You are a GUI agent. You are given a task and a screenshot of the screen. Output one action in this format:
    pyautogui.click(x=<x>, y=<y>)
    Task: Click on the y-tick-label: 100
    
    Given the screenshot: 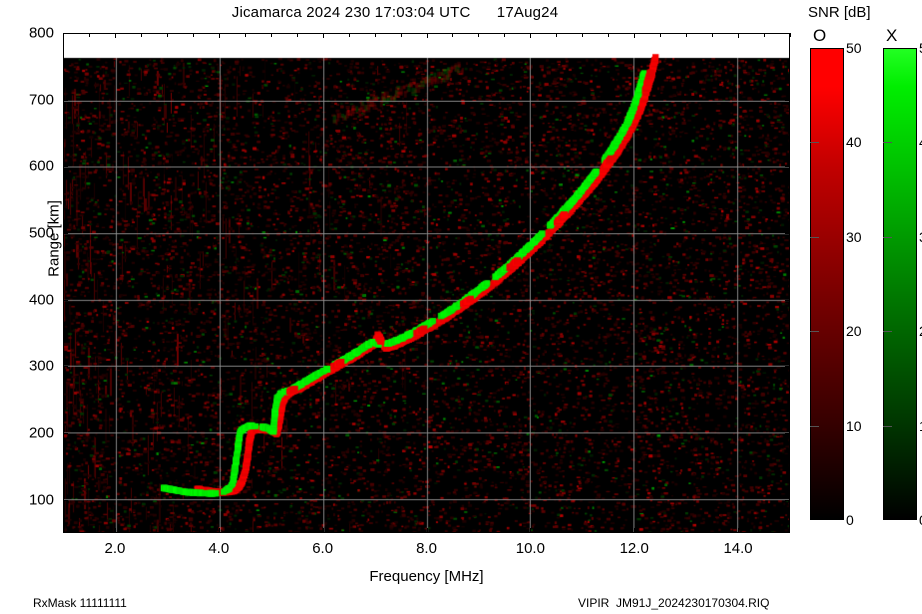 What is the action you would take?
    pyautogui.click(x=41, y=500)
    